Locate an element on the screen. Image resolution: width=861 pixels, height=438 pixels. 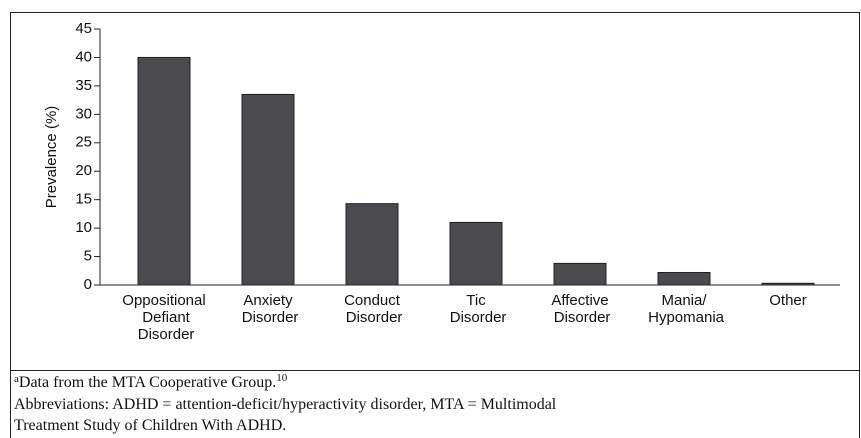
y-axis-label: Prevalence (%) is located at coordinates (51, 157).